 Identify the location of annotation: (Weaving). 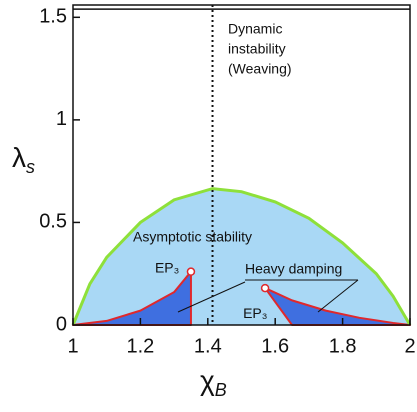
(260, 69).